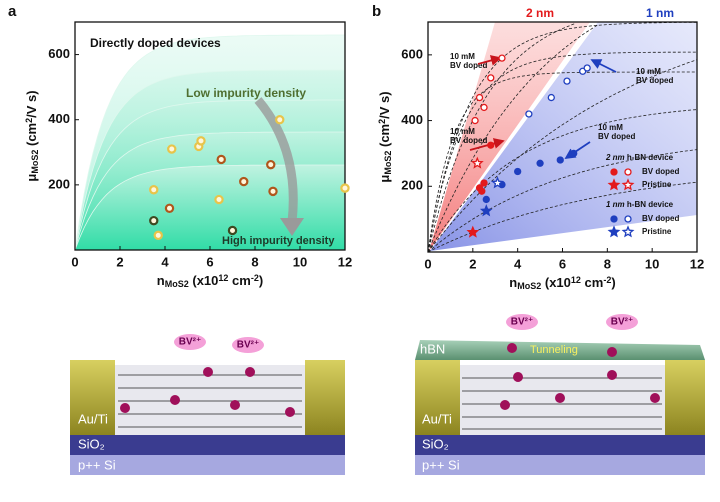 This screenshot has width=720, height=502. What do you see at coordinates (660, 171) in the screenshot?
I see `legend-label: BV doped` at bounding box center [660, 171].